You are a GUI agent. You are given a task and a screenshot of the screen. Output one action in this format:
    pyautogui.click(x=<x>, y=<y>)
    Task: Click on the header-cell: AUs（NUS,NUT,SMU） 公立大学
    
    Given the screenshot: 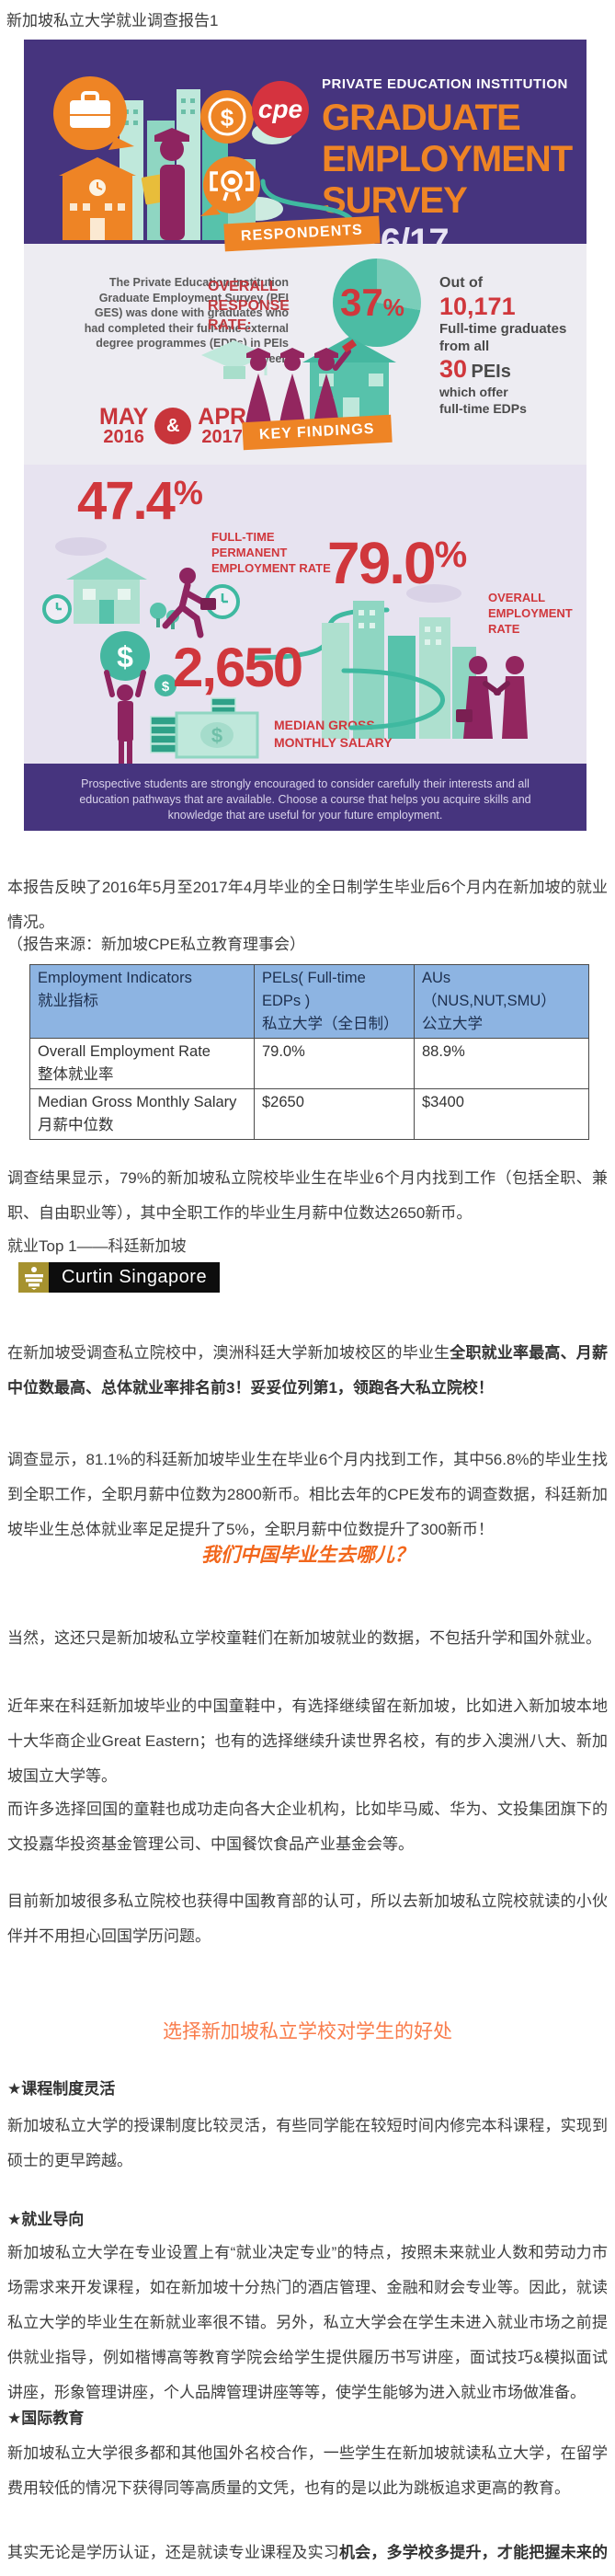 What is the action you would take?
    pyautogui.click(x=502, y=1001)
    